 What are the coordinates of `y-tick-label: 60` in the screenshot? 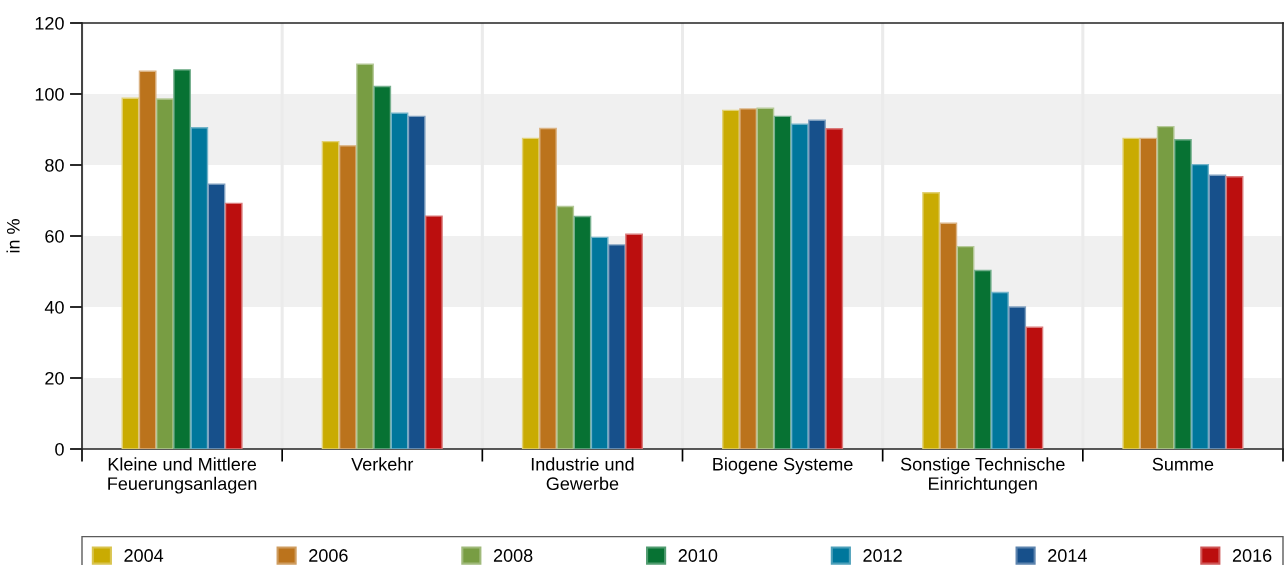 It's located at (54, 236).